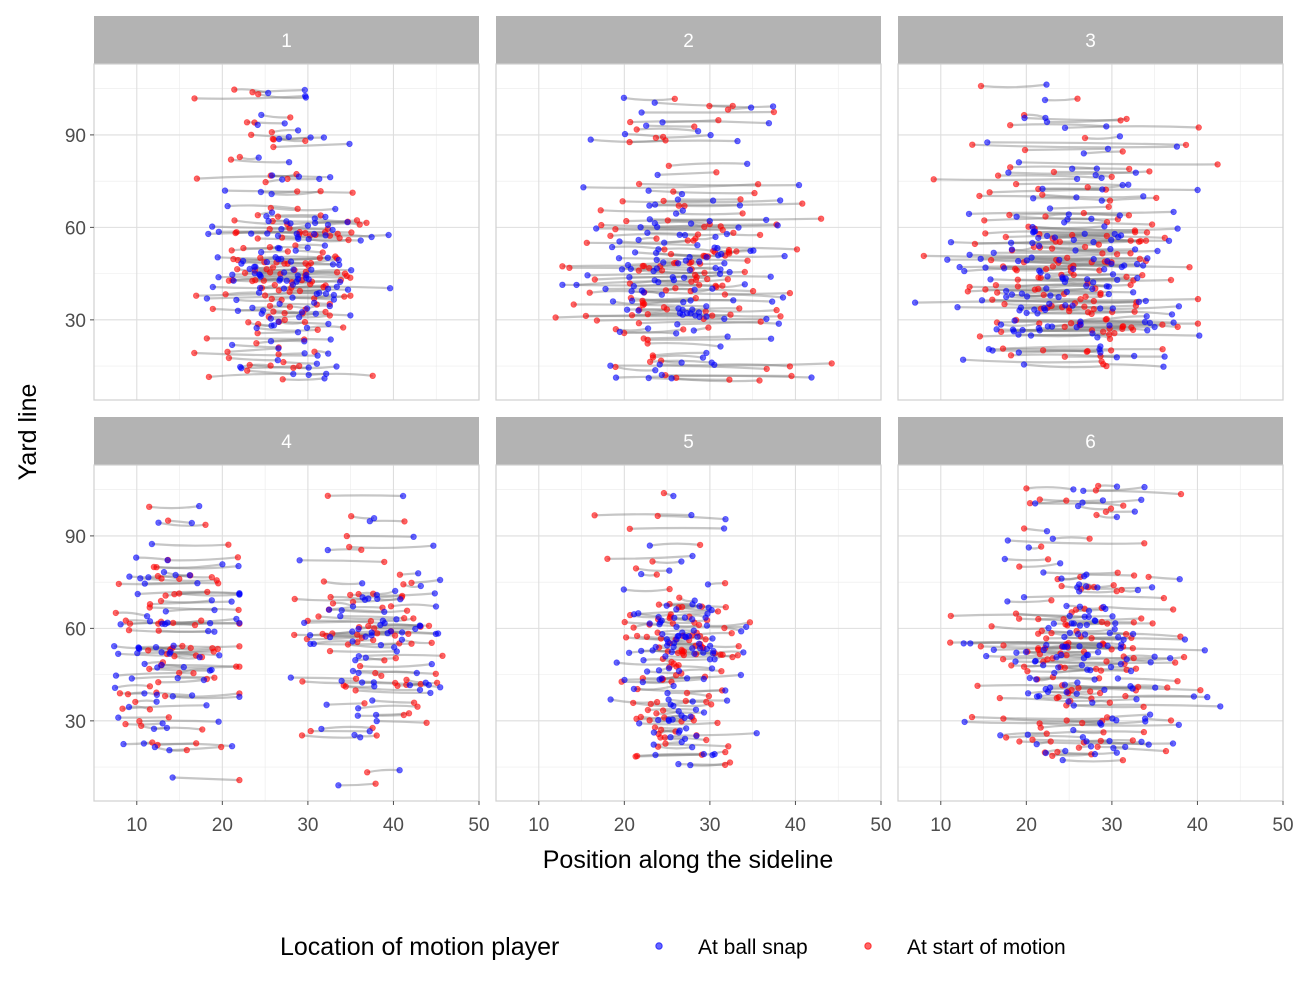 The width and height of the screenshot is (1300, 1000). Describe the element at coordinates (688, 860) in the screenshot. I see `x-axis-title: Position along the sideline` at that location.